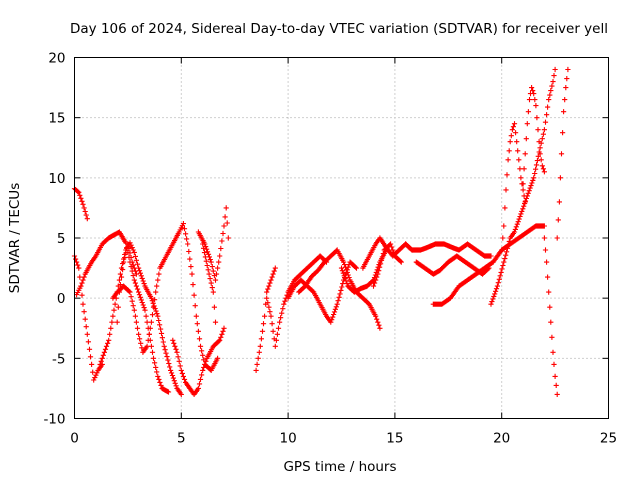  I want to click on x-tick-label: 5, so click(181, 439).